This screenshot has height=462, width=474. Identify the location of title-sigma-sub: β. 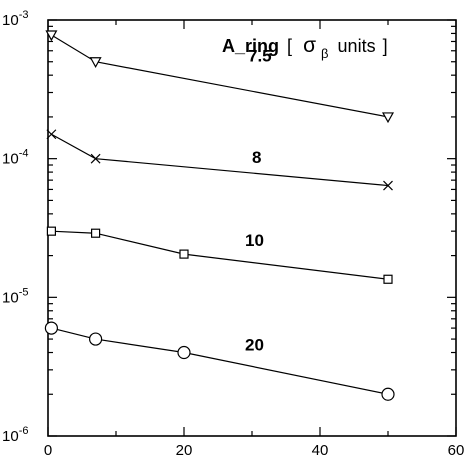
(324, 53).